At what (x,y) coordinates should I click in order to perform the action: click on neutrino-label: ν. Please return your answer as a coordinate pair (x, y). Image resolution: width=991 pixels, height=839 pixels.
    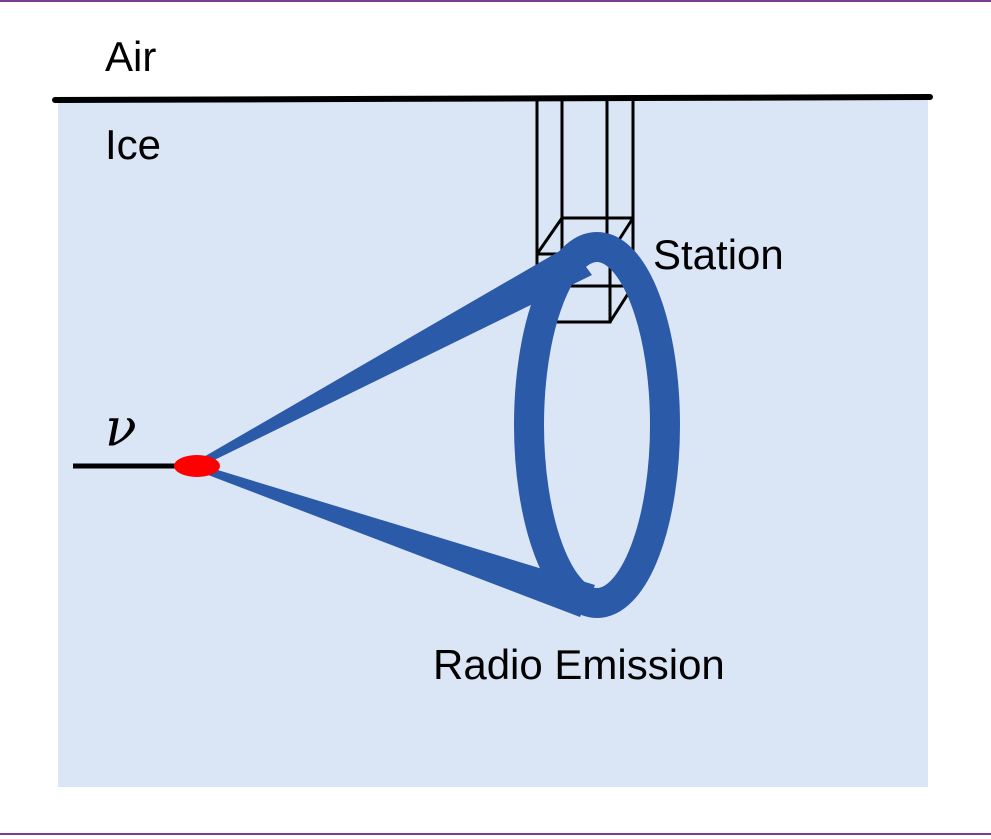
    Looking at the image, I should click on (121, 429).